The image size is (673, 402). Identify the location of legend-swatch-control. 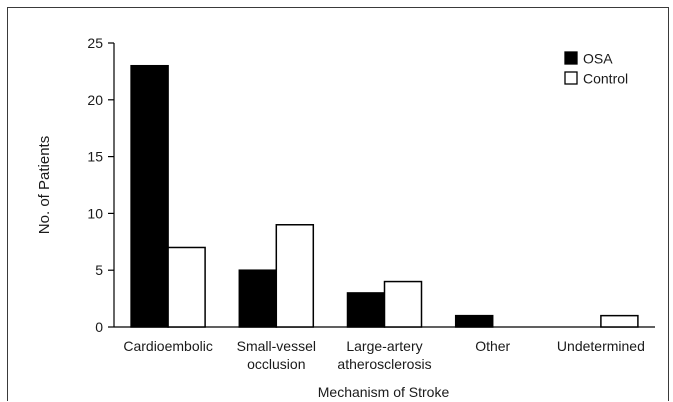
(571, 78).